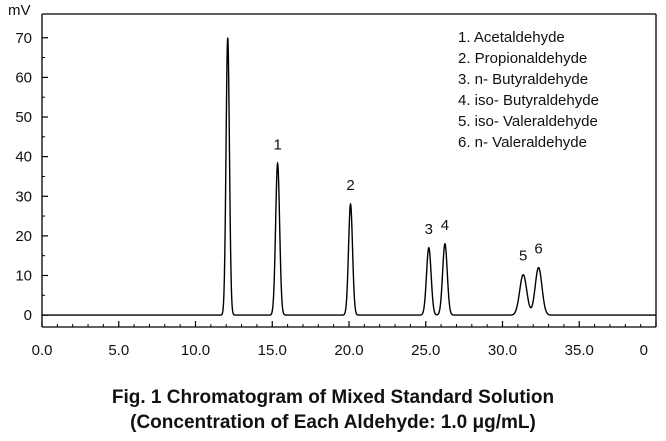  Describe the element at coordinates (522, 58) in the screenshot. I see `legend-entry: 2. Propionaldehyde` at that location.